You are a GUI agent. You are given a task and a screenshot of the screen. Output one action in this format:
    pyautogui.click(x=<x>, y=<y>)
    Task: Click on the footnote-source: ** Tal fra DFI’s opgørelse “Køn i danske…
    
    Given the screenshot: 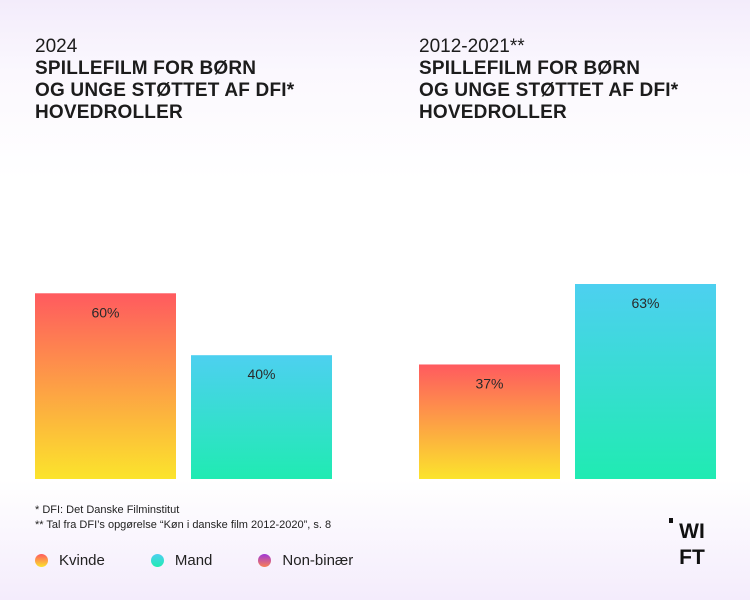 What is the action you would take?
    pyautogui.click(x=183, y=525)
    